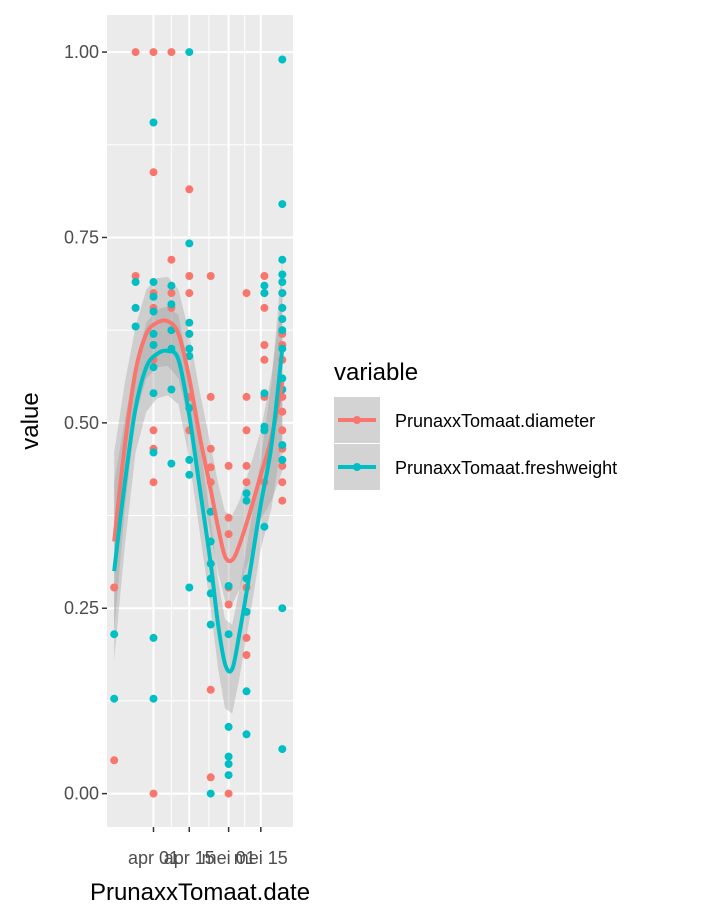 The height and width of the screenshot is (921, 720). What do you see at coordinates (81, 608) in the screenshot?
I see `y-tick-label: 0.25` at bounding box center [81, 608].